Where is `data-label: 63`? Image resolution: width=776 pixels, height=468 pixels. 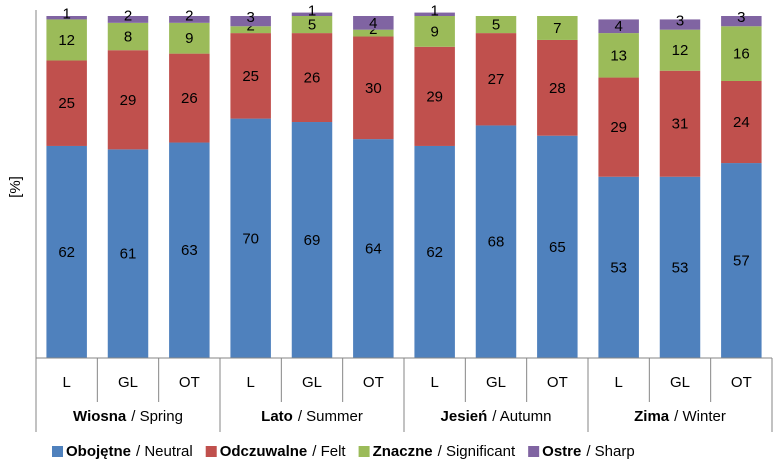 data-label: 63 is located at coordinates (189, 250).